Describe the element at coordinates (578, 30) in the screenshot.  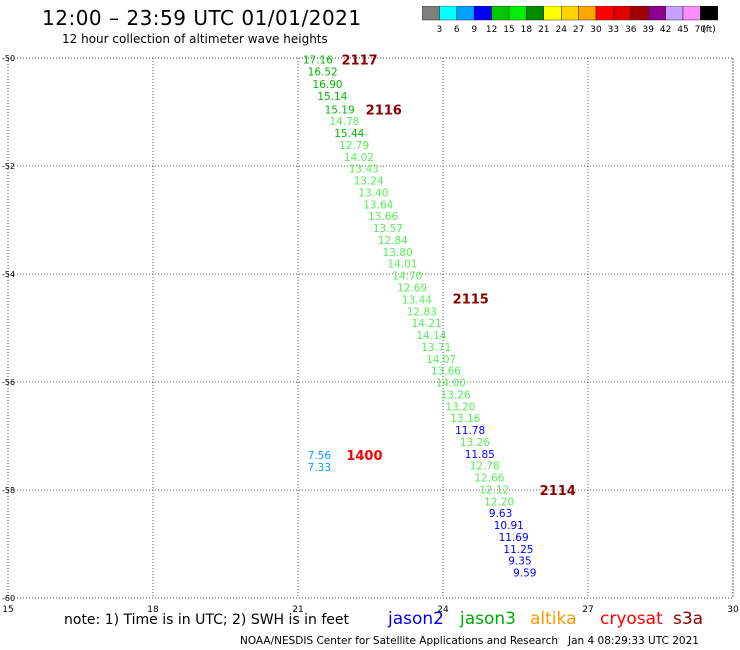
I see `colorbar-label: 27` at that location.